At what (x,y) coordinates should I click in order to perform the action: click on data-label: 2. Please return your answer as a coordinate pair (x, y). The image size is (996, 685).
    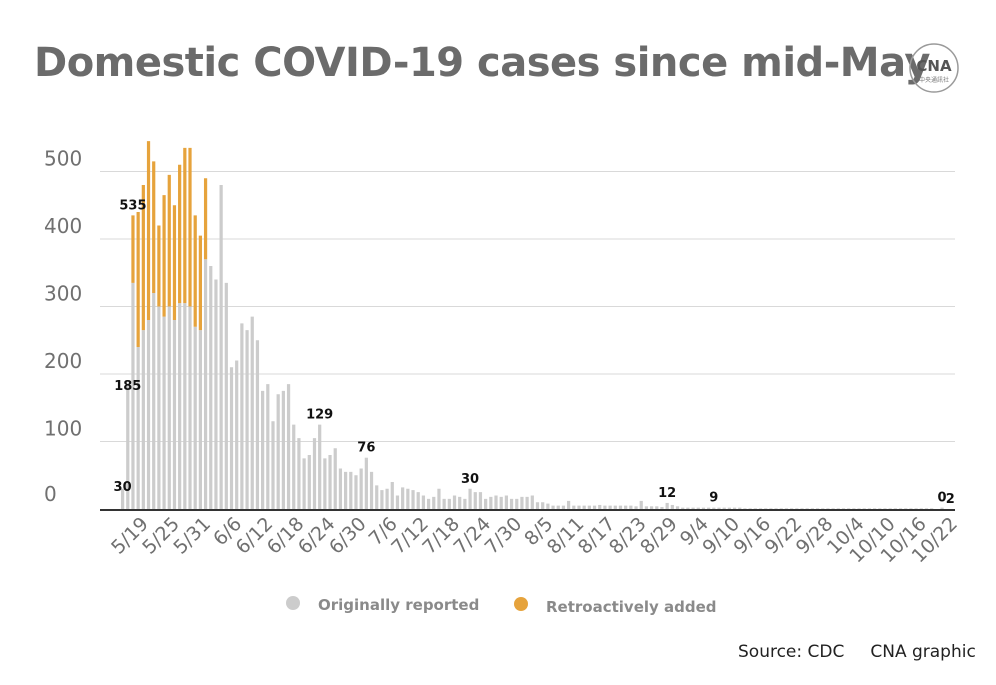
    Looking at the image, I should click on (950, 499).